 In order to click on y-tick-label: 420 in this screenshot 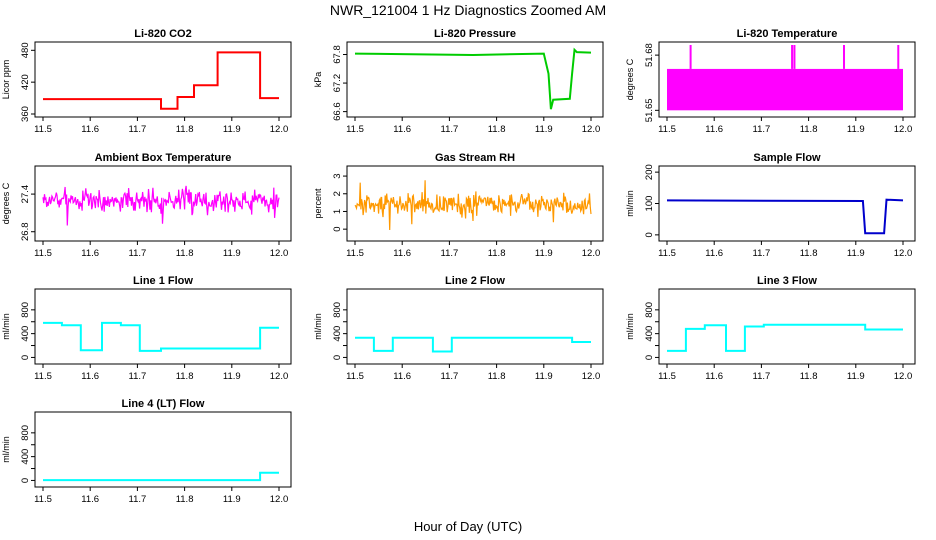, I will do `click(25, 82)`.